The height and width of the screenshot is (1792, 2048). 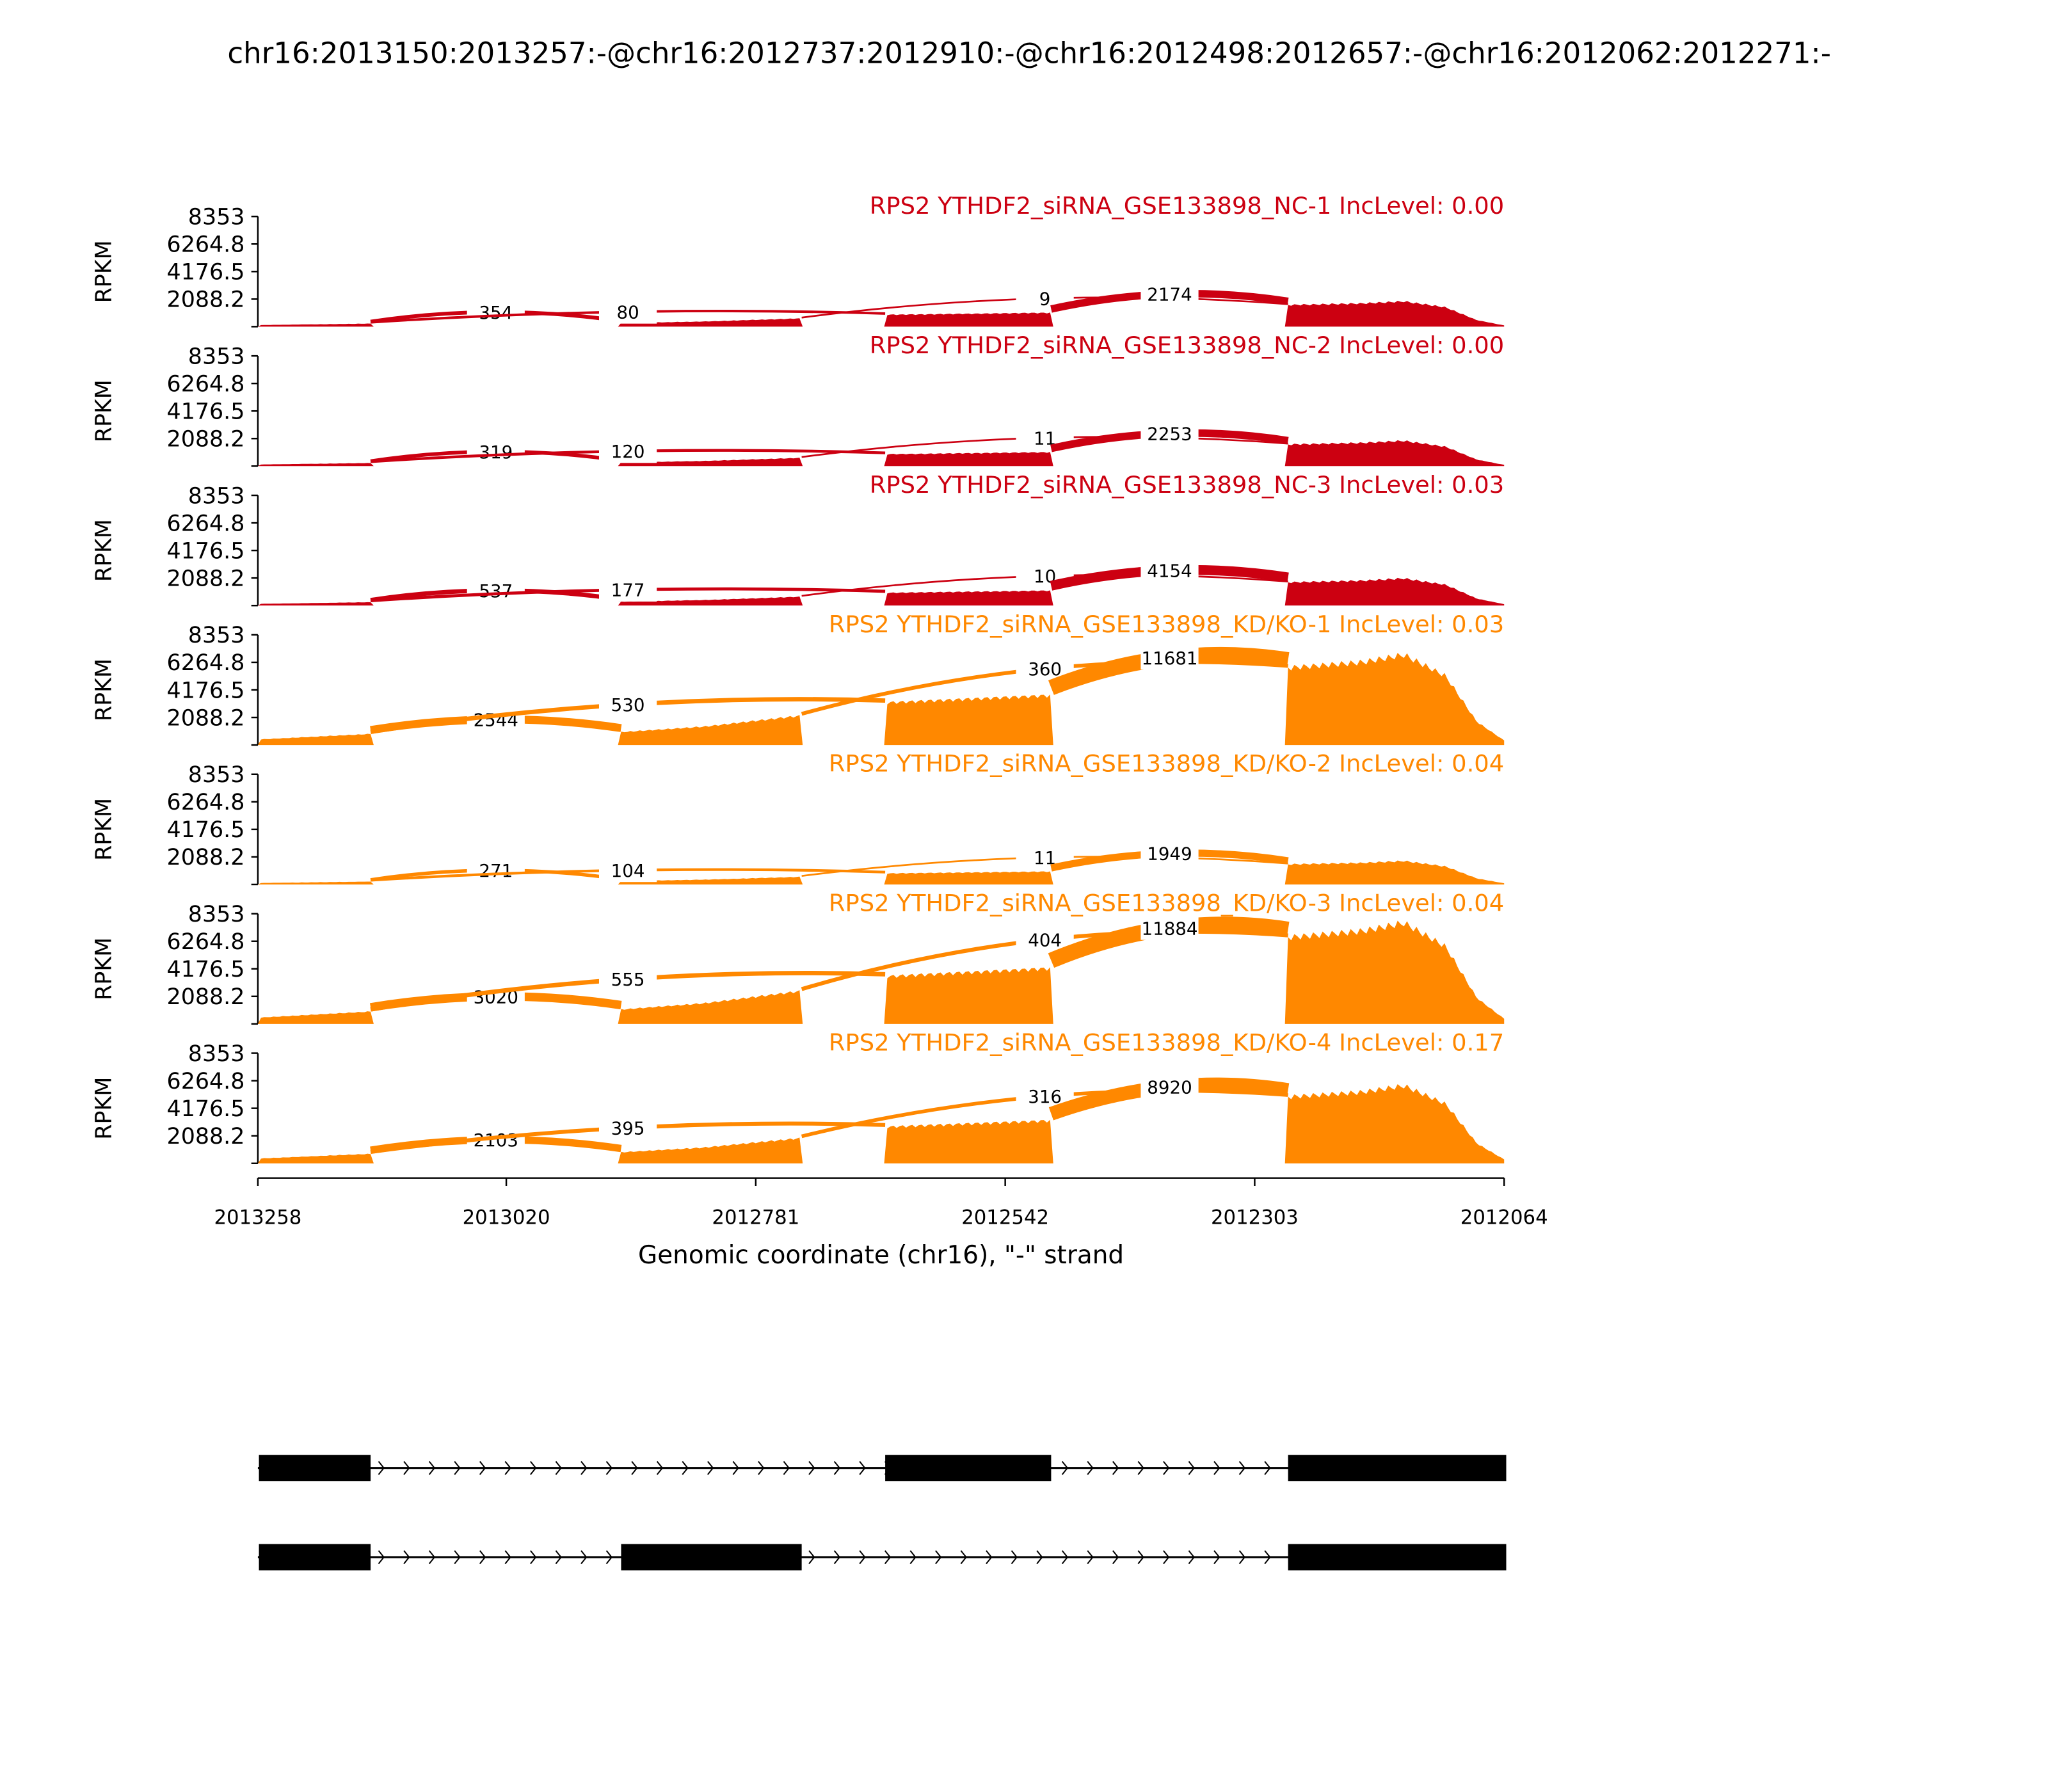 I want to click on junction-count-label: 319, so click(x=496, y=452).